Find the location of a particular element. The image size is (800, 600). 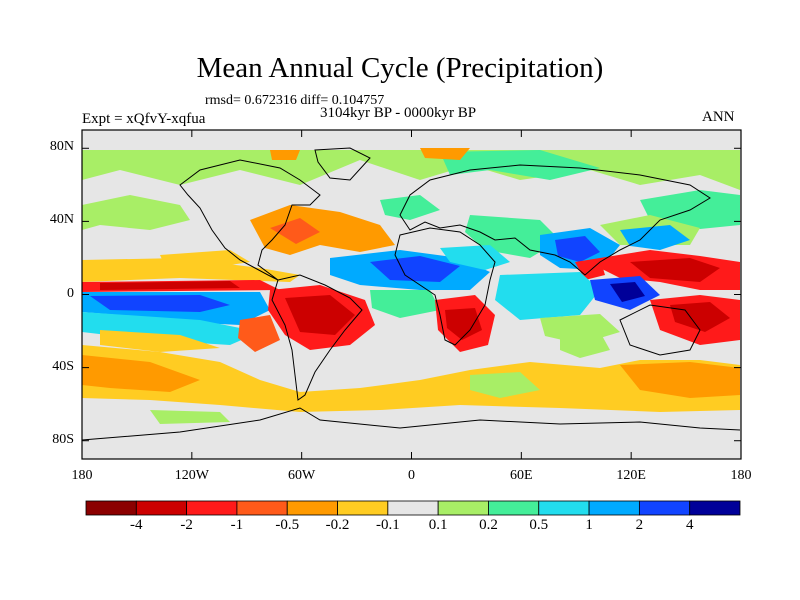

colorbar-label: 0.1 is located at coordinates (438, 525).